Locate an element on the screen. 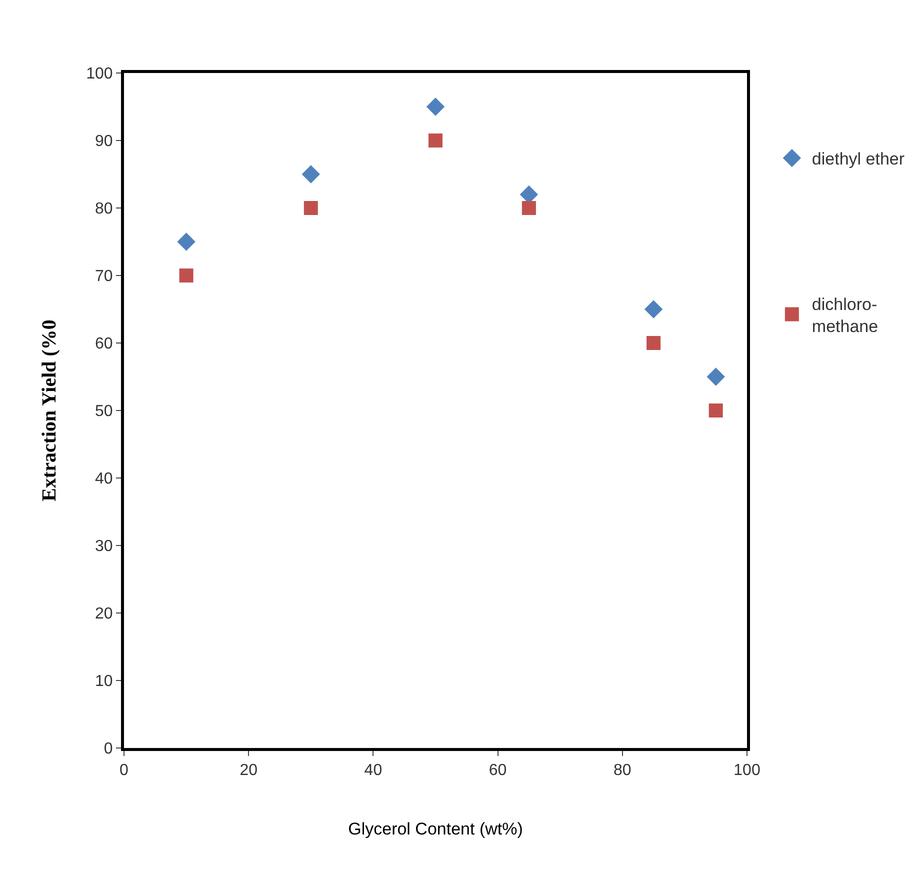 This screenshot has width=922, height=869. y-tick-label: 20 is located at coordinates (104, 614).